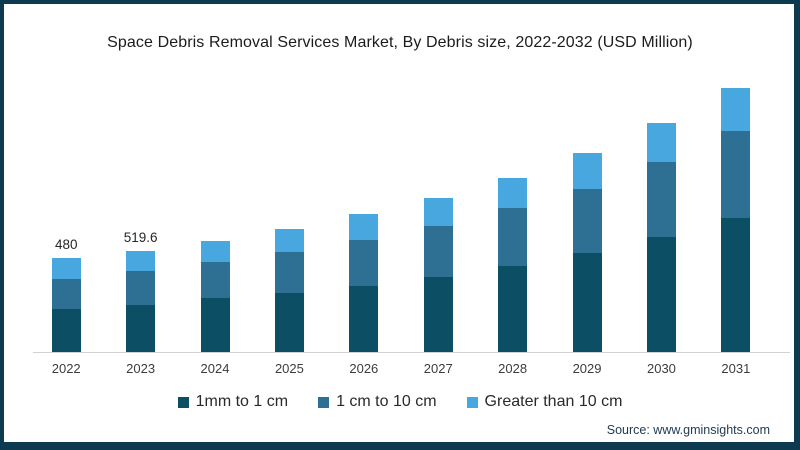  Describe the element at coordinates (215, 214) in the screenshot. I see `bar-column-2024` at that location.